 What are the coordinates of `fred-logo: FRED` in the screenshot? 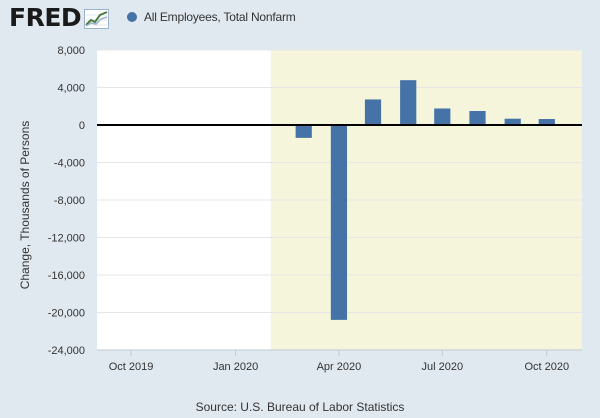 It's located at (59, 17).